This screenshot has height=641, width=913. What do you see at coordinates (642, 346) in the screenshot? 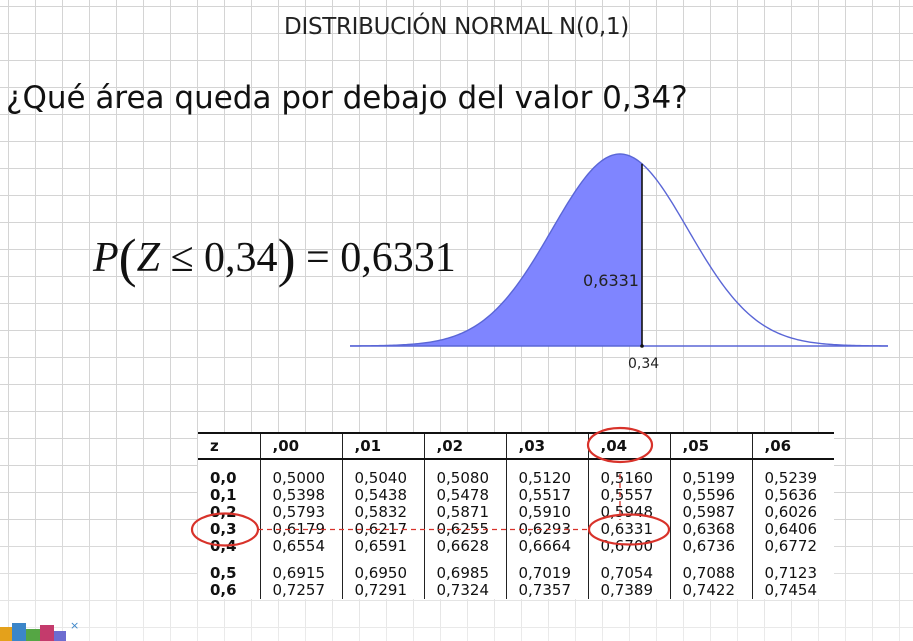
I see `cutoff-marker` at bounding box center [642, 346].